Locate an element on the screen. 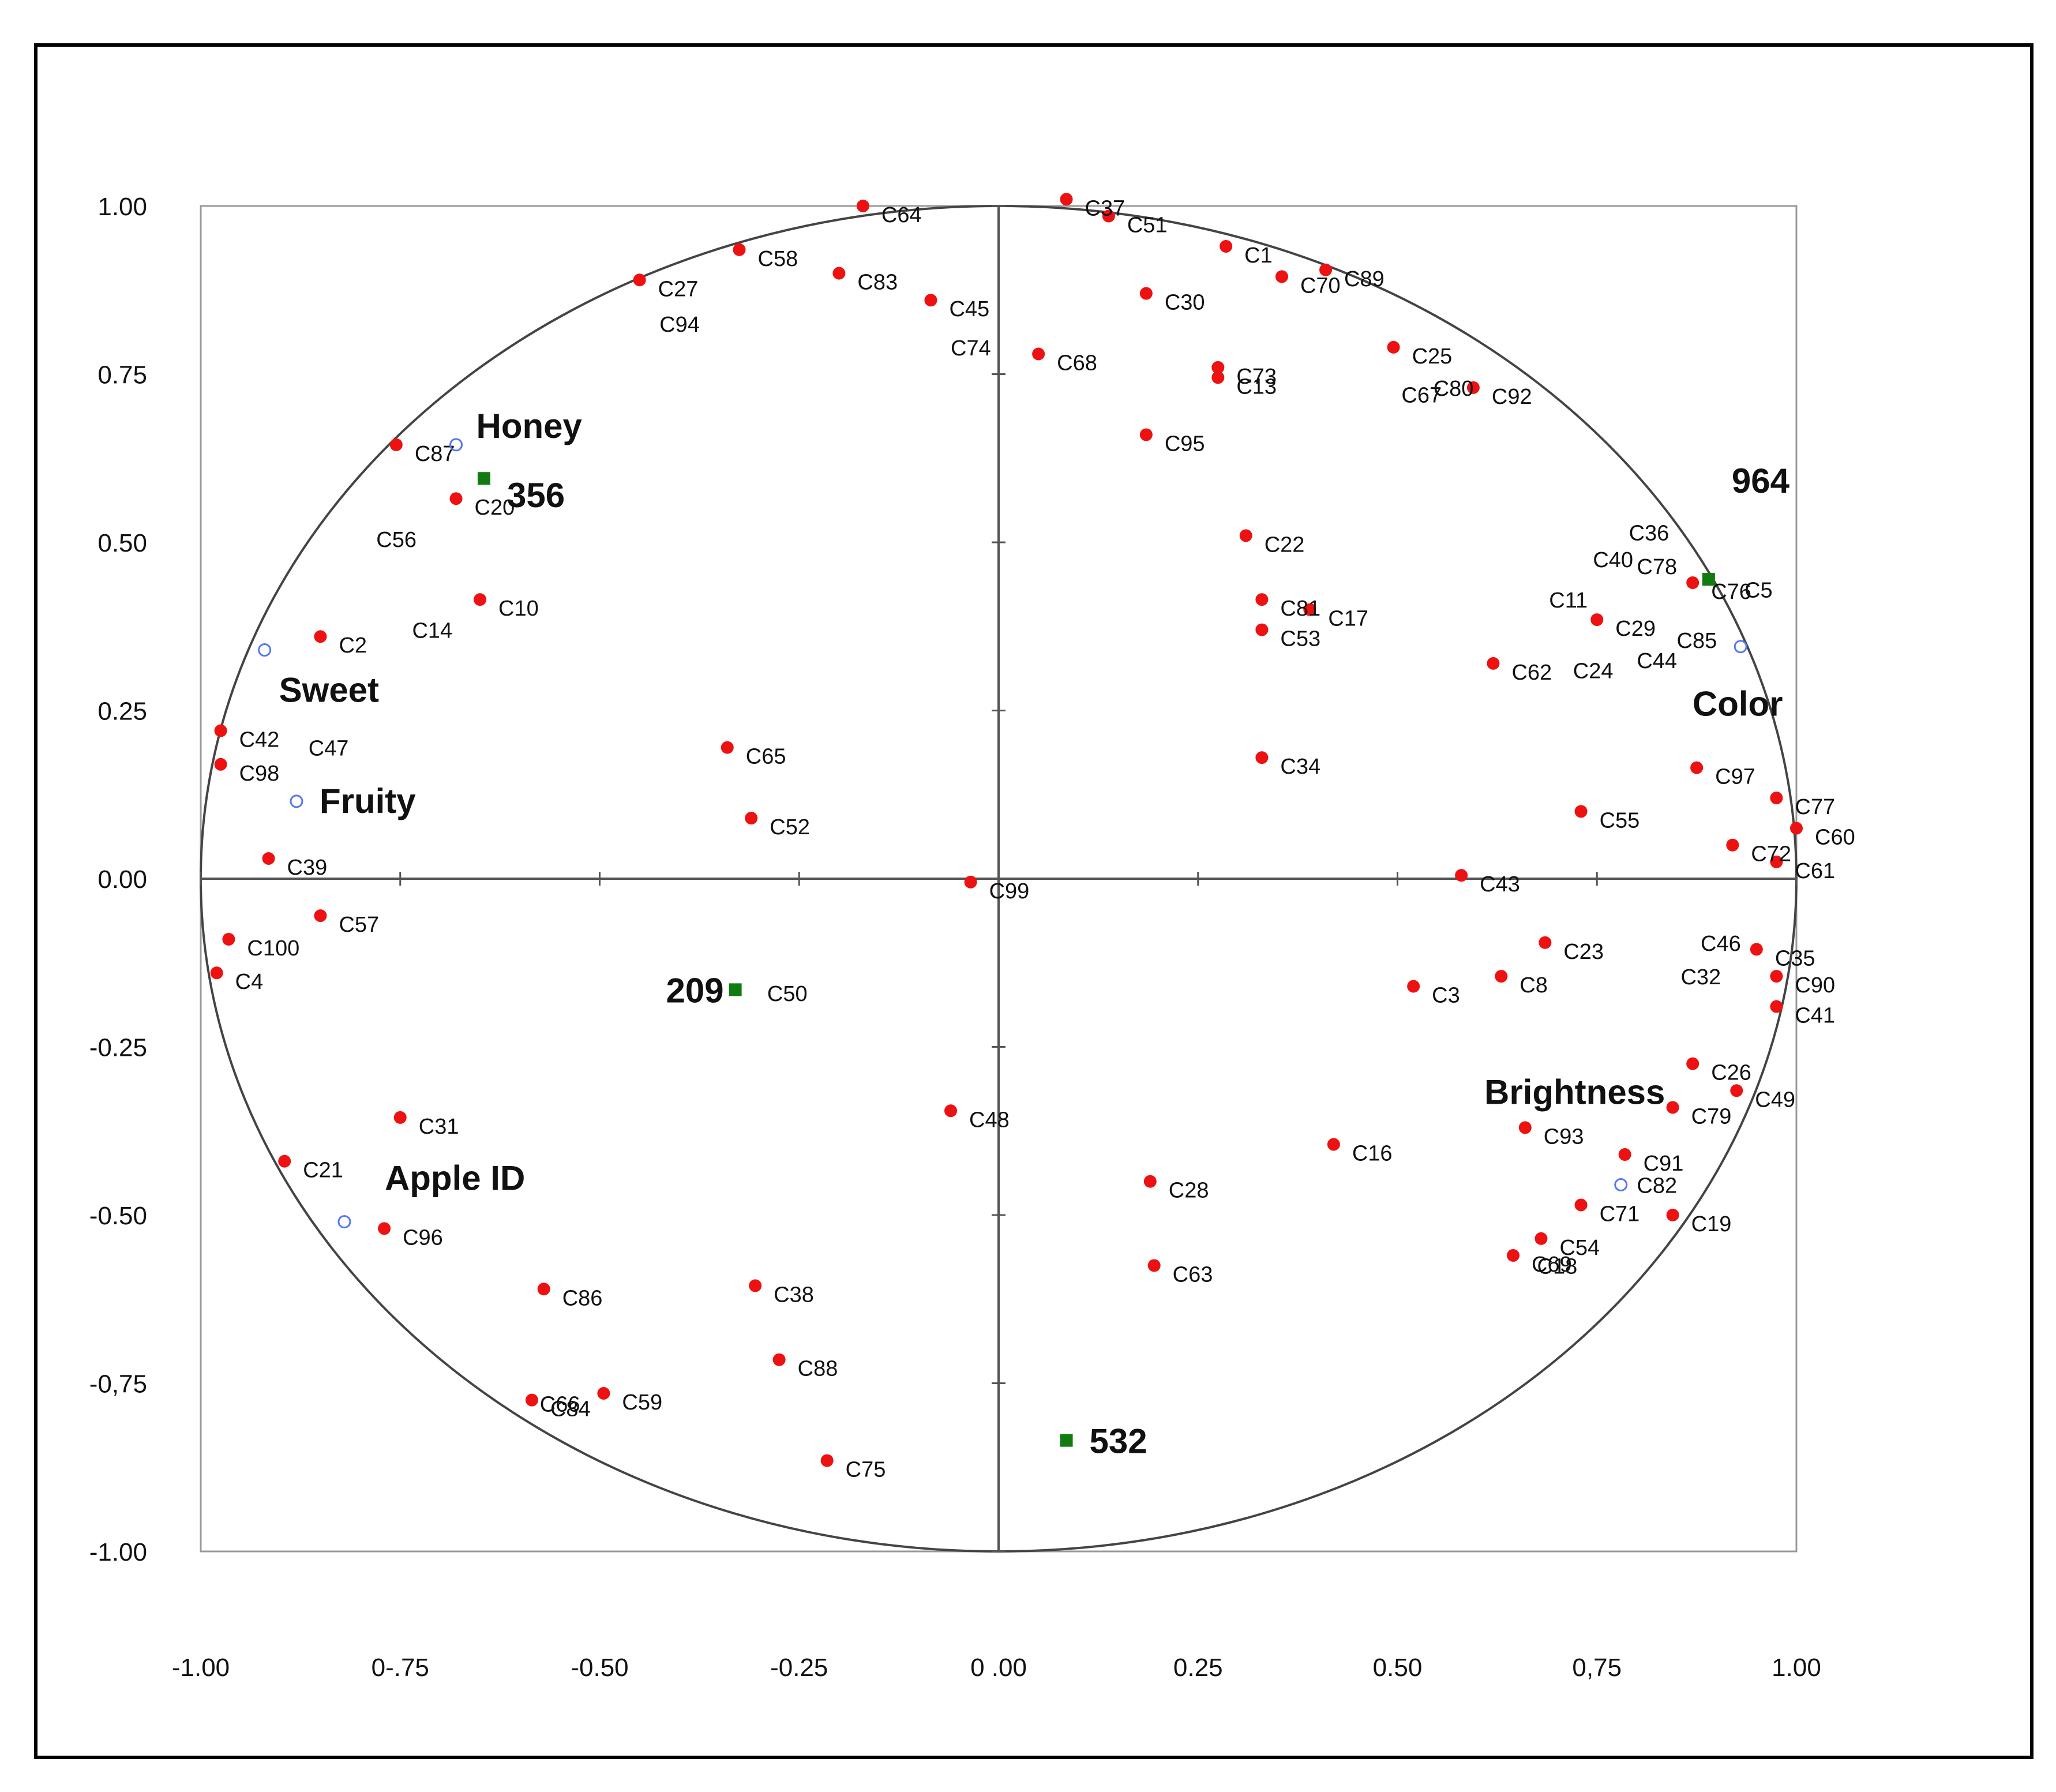 Image resolution: width=2056 pixels, height=1792 pixels. consumer-point-c37 is located at coordinates (1066, 199).